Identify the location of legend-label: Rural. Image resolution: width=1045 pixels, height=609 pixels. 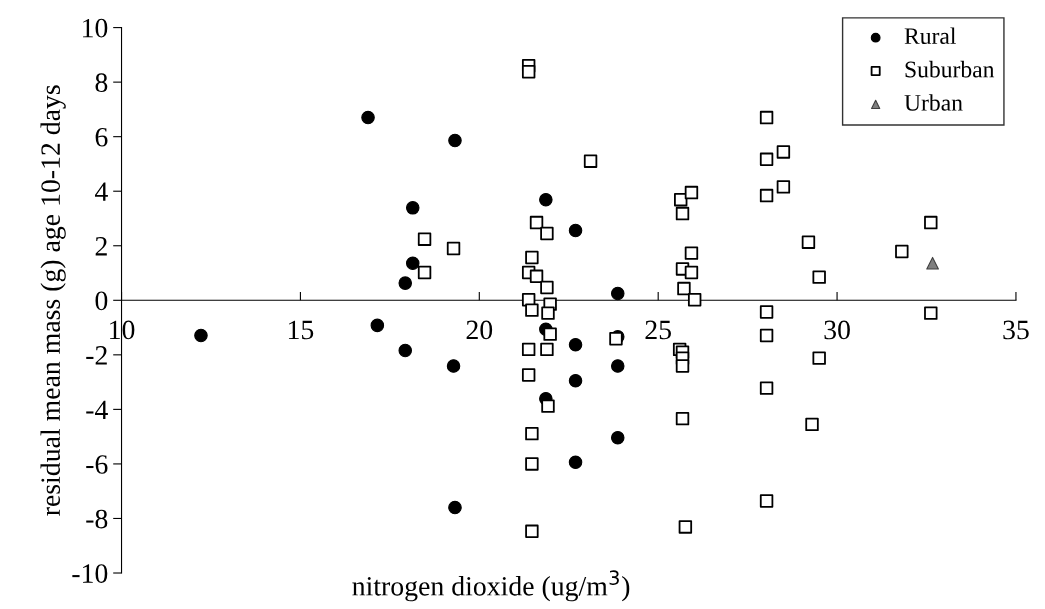
(930, 36).